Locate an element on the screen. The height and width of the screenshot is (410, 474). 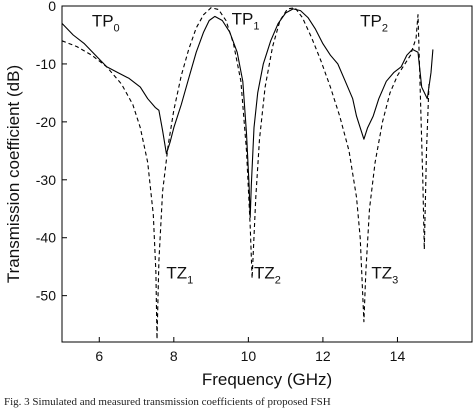
y-tick-label: -30 is located at coordinates (46, 180).